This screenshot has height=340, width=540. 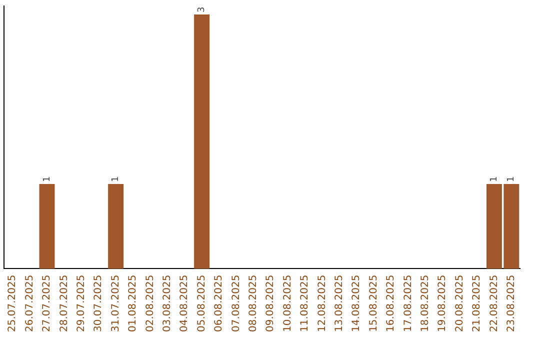 What do you see at coordinates (511, 303) in the screenshot?
I see `x-tick-label: 23.08.2025` at bounding box center [511, 303].